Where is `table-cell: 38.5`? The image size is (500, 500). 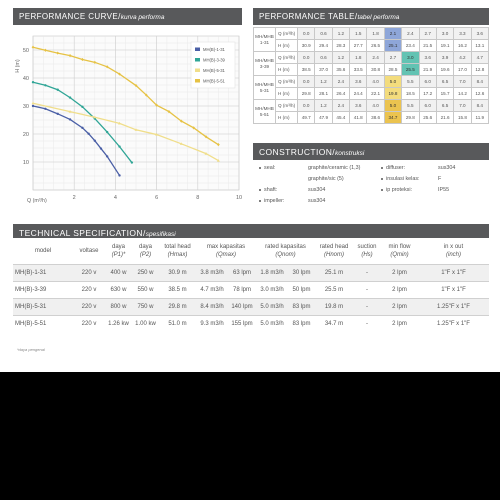
table-cell: 38.5 is located at coordinates (306, 69).